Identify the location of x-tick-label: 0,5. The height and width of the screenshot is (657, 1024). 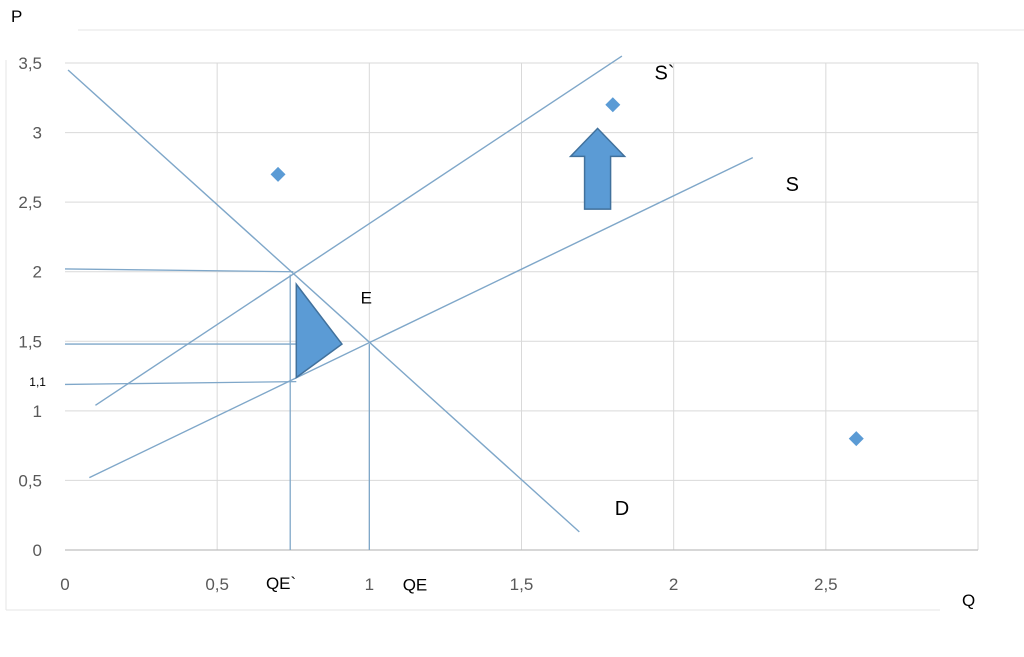
(217, 584).